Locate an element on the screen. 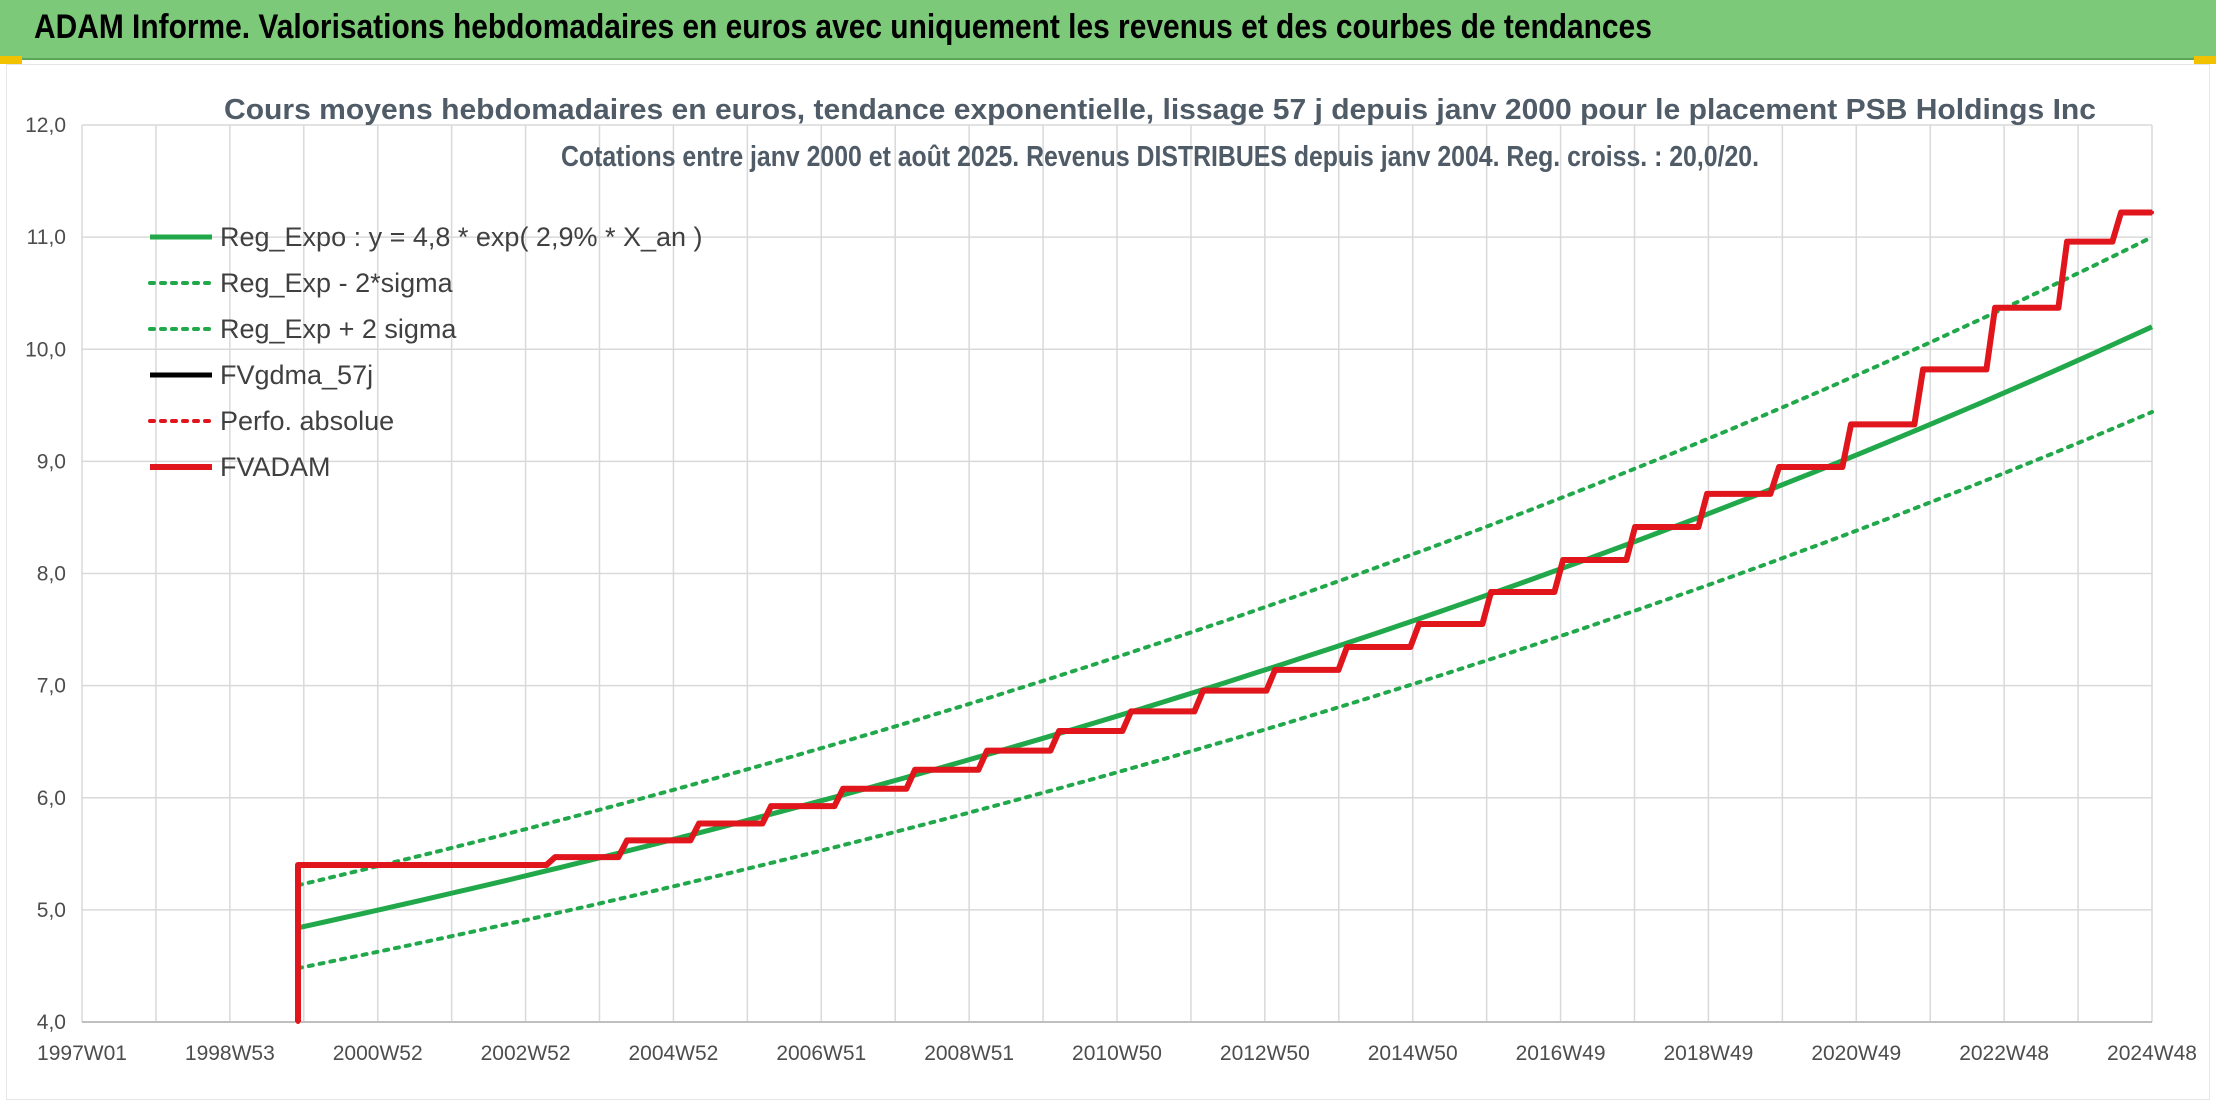  y-tick-label: 8,0 is located at coordinates (51, 574).